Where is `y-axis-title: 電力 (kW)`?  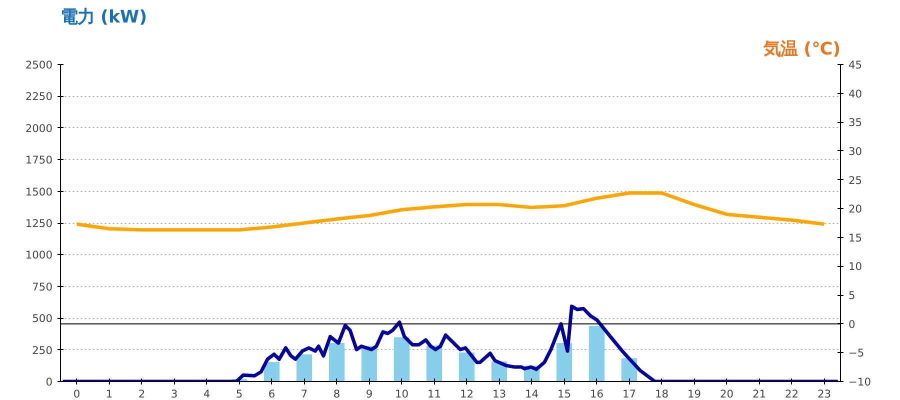
y-axis-title: 電力 (kW) is located at coordinates (104, 18).